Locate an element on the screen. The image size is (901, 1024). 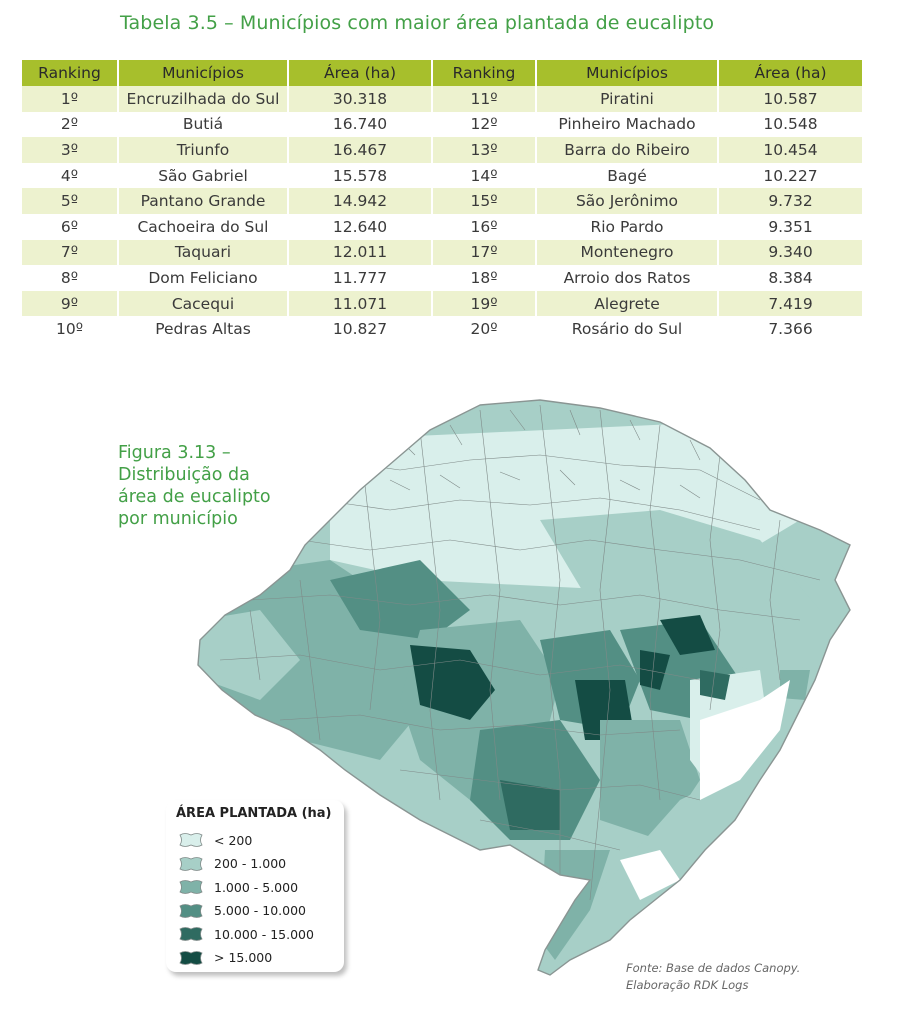
legend-item: > 15.000 is located at coordinates (225, 958).